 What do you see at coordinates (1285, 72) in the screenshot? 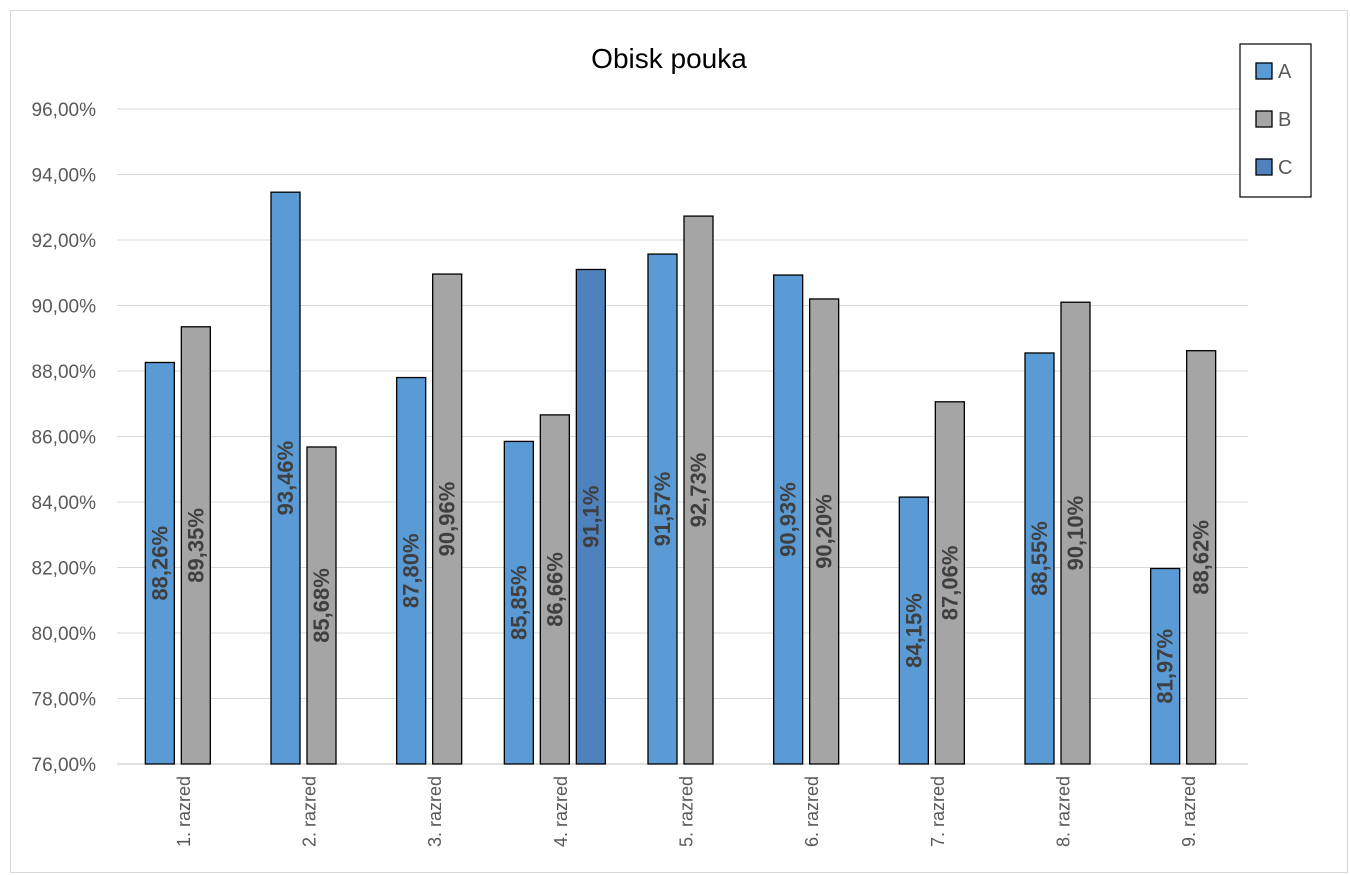
I see `legend-label-a: A` at bounding box center [1285, 72].